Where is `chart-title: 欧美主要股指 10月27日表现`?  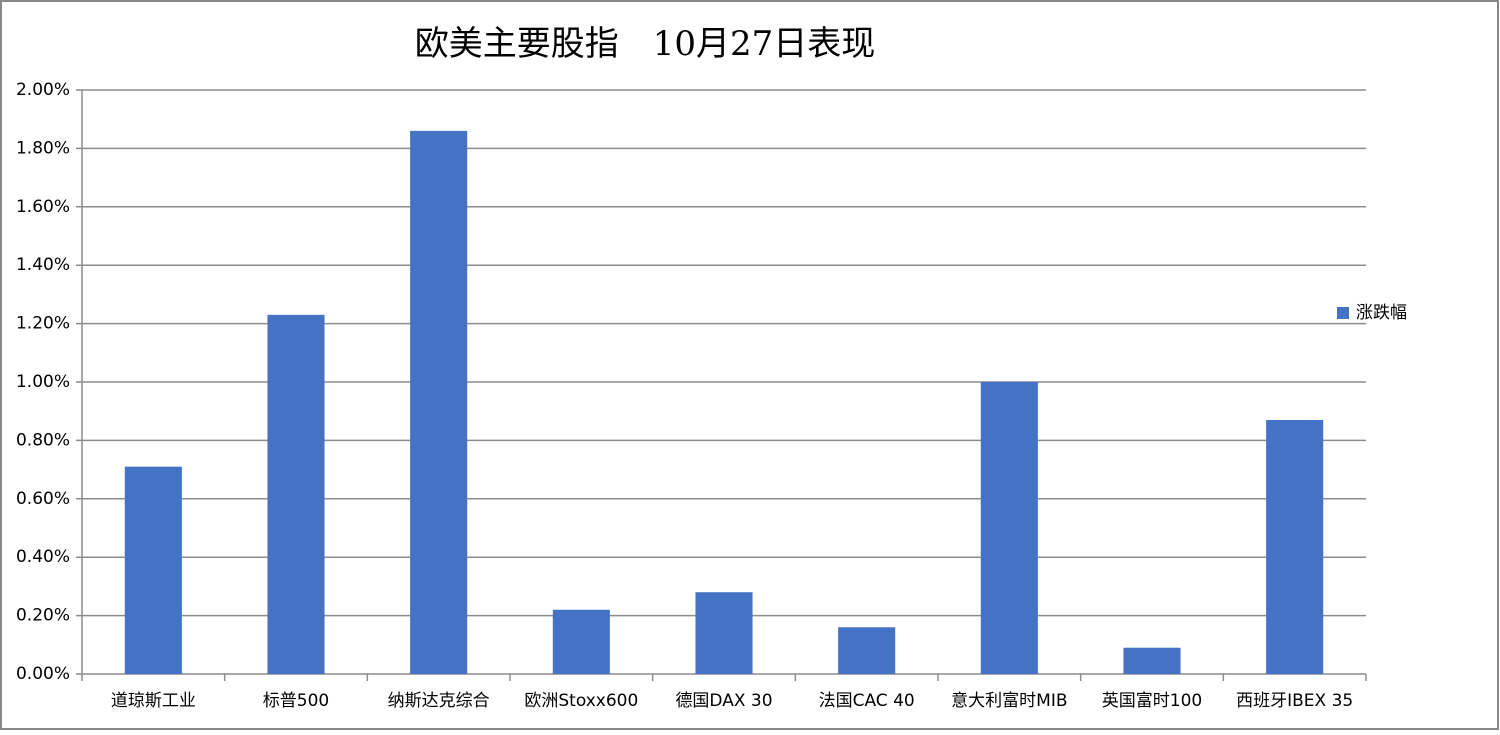
chart-title: 欧美主要股指 10月27日表现 is located at coordinates (645, 44).